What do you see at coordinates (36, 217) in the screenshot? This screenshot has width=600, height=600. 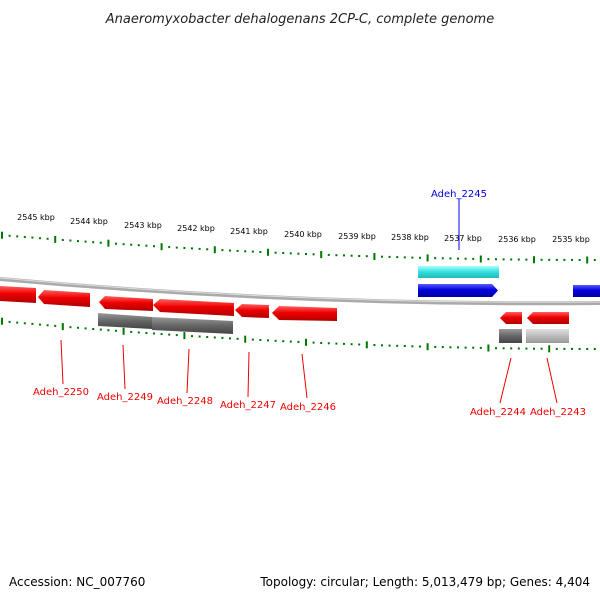 I see `tick-label: 2545 kbp` at bounding box center [36, 217].